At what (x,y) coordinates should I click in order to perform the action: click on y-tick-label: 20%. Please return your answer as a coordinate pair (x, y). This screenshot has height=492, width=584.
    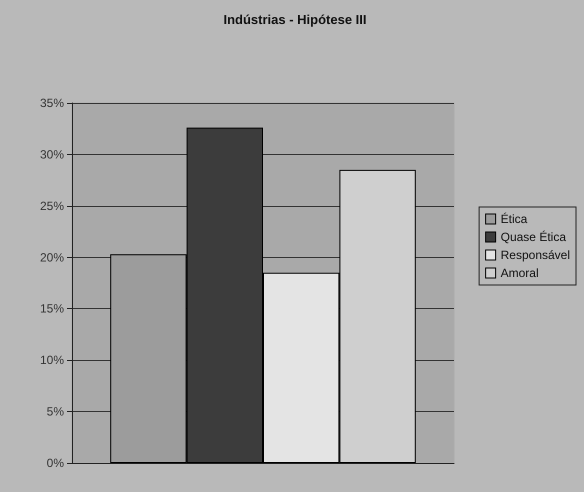
    Looking at the image, I should click on (52, 257).